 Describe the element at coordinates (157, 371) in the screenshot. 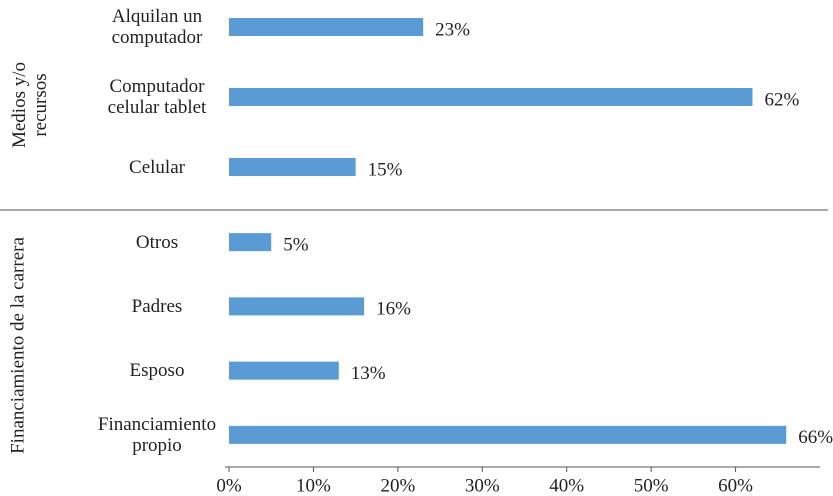

I see `category-label: Esposo` at that location.